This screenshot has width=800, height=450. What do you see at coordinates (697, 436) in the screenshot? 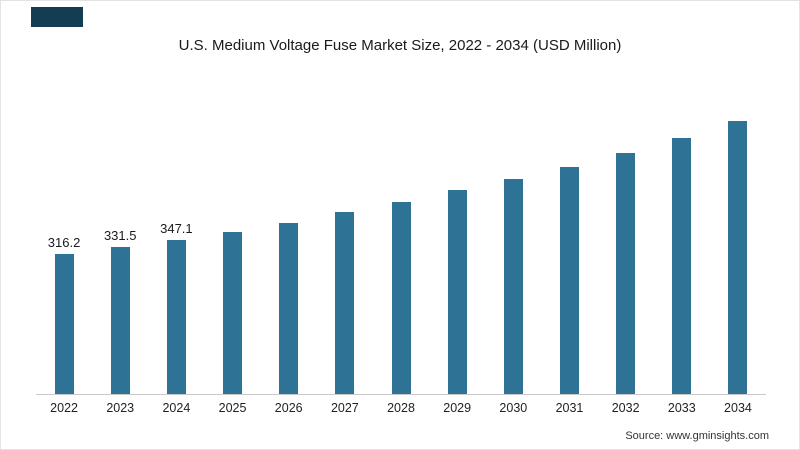
I see `source-text: Source: www.gminsights.com` at bounding box center [697, 436].